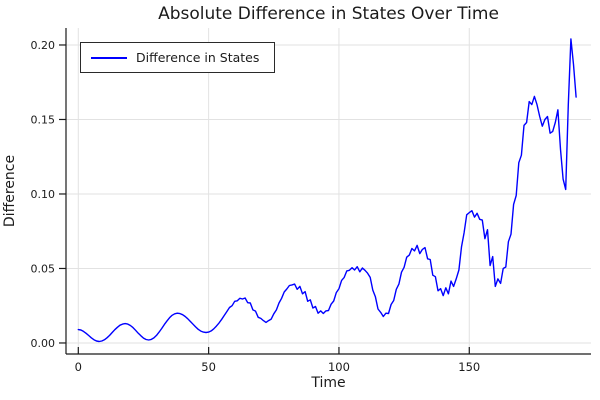 The height and width of the screenshot is (400, 600). What do you see at coordinates (43, 45) in the screenshot?
I see `y-tick-label: 0.20` at bounding box center [43, 45].